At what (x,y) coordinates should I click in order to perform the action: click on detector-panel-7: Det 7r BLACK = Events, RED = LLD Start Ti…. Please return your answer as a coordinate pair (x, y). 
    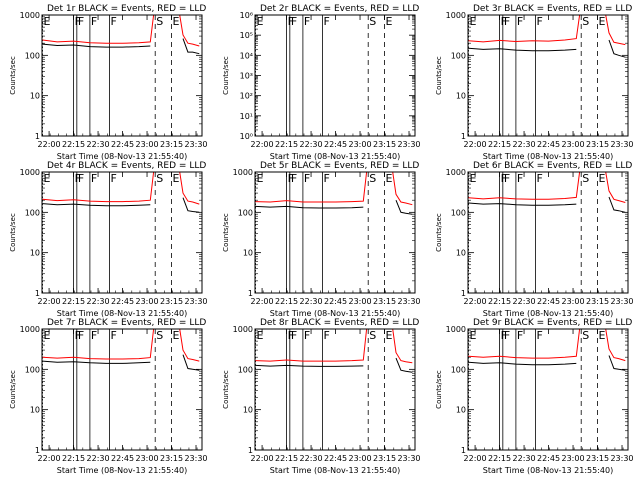
    Looking at the image, I should click on (108, 396).